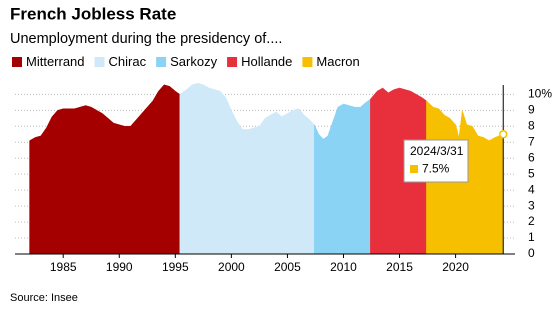 This screenshot has width=559, height=309. Describe the element at coordinates (531, 221) in the screenshot. I see `y-tick-label: 2` at that location.